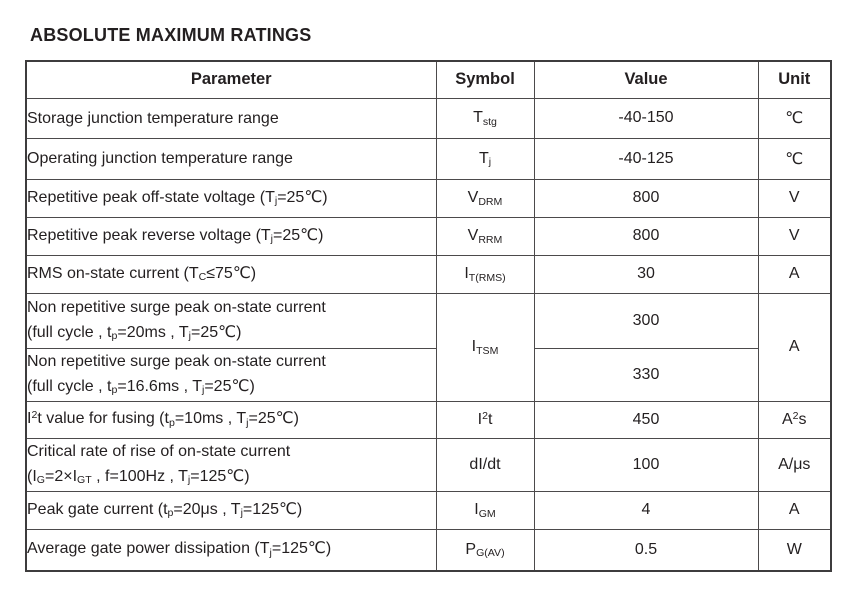 The width and height of the screenshot is (860, 592). I want to click on cell-value: 30, so click(646, 274).